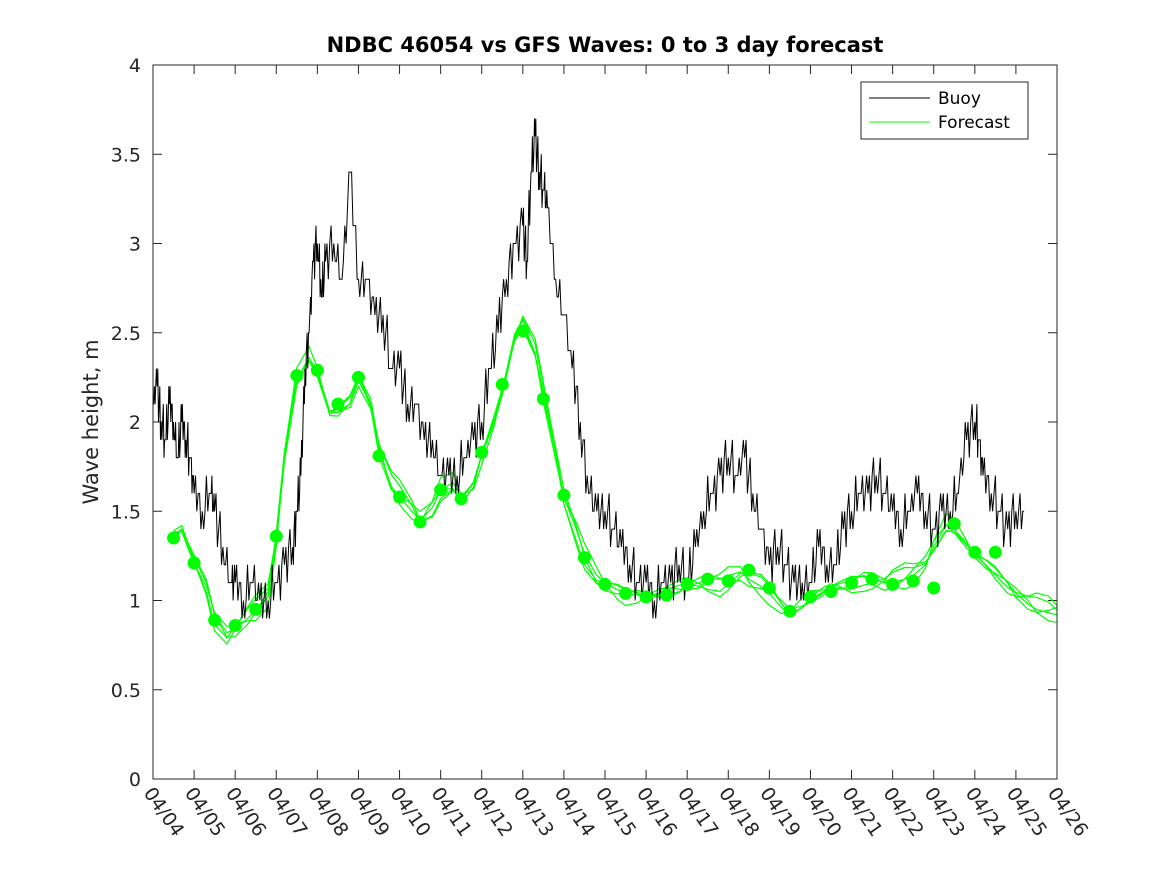 This screenshot has width=1167, height=875. What do you see at coordinates (135, 780) in the screenshot?
I see `y-tick-label: 0` at bounding box center [135, 780].